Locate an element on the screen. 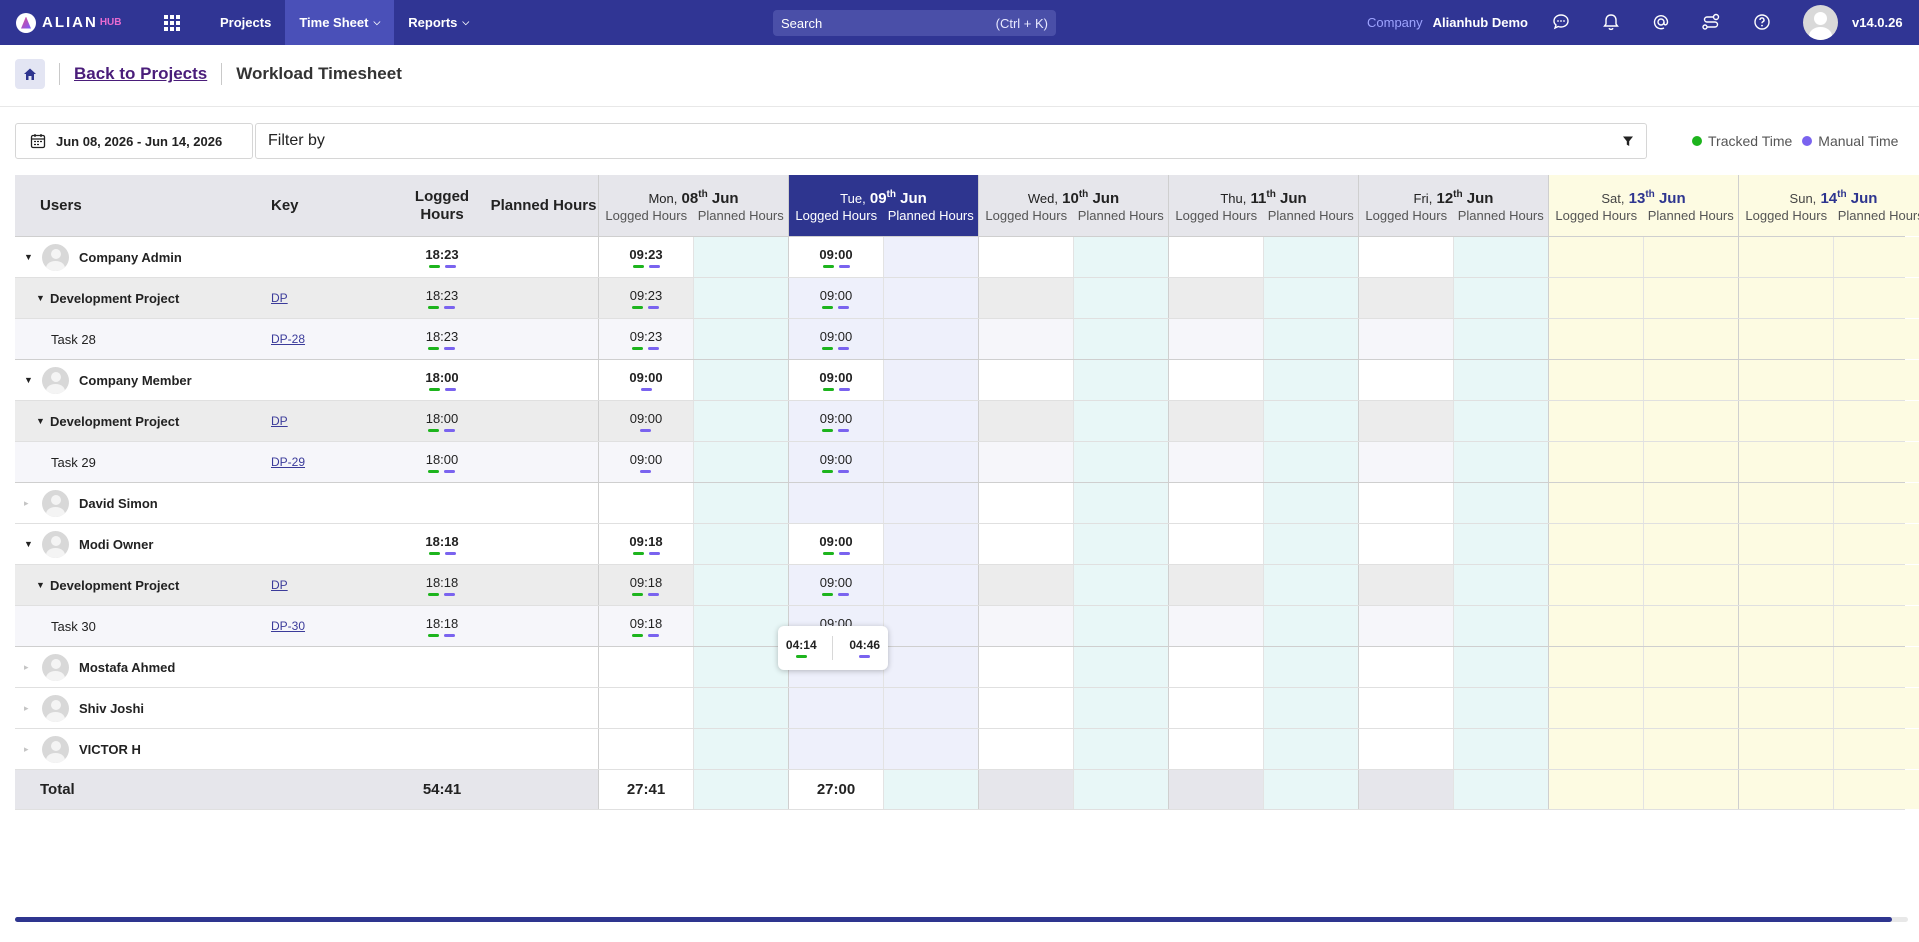 The width and height of the screenshot is (1919, 942). table-row: ▸ David Simon is located at coordinates (967, 503).